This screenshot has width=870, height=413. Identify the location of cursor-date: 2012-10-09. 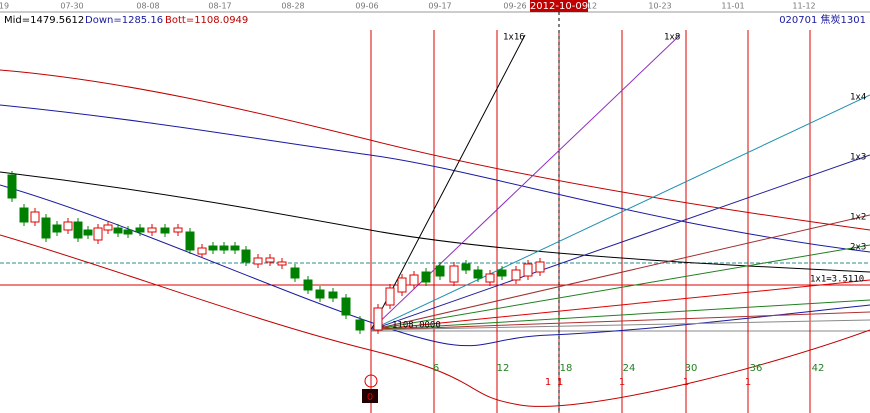
(559, 6).